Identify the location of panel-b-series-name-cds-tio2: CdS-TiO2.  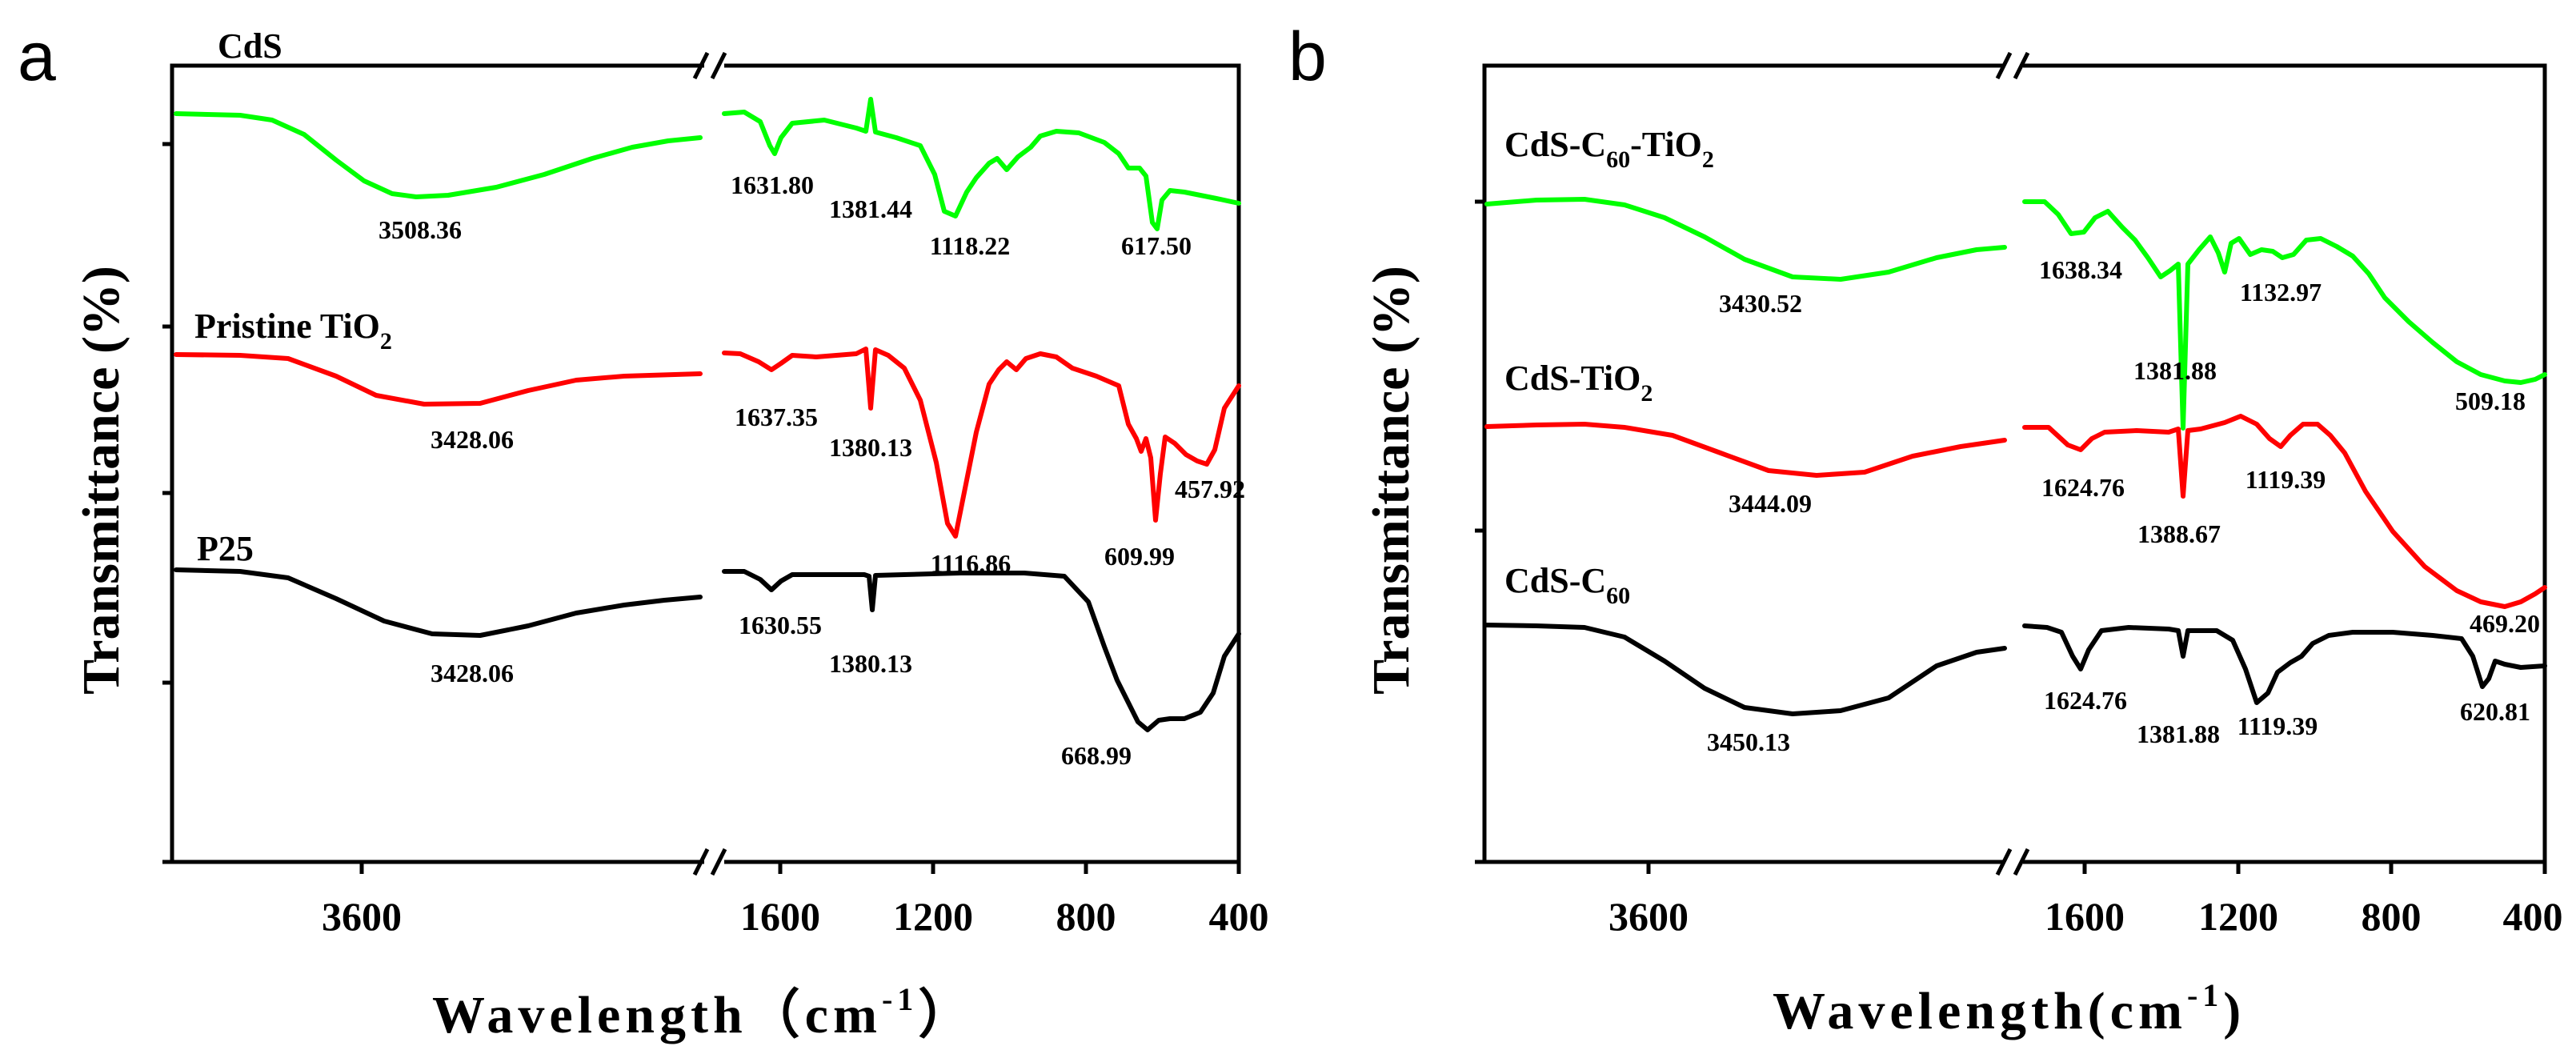
(1578, 383).